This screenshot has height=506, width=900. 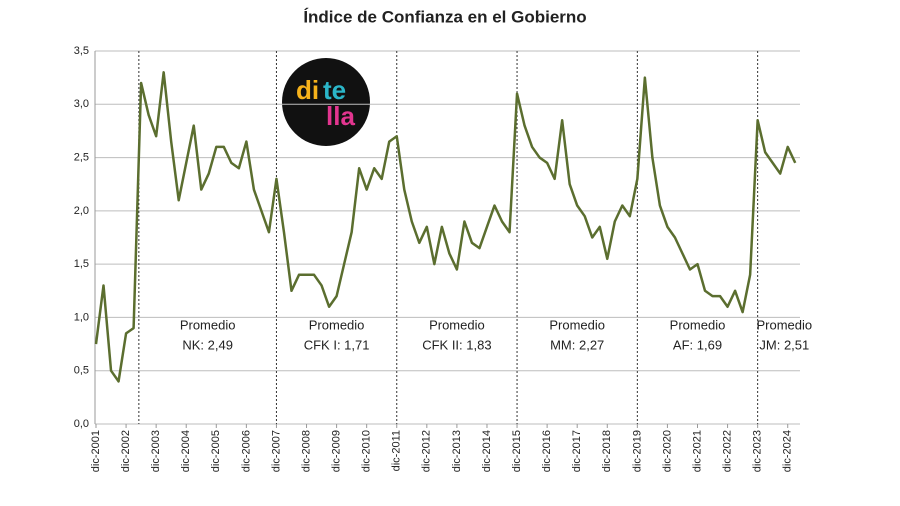 What do you see at coordinates (457, 451) in the screenshot?
I see `x-tick-label: dic-2013` at bounding box center [457, 451].